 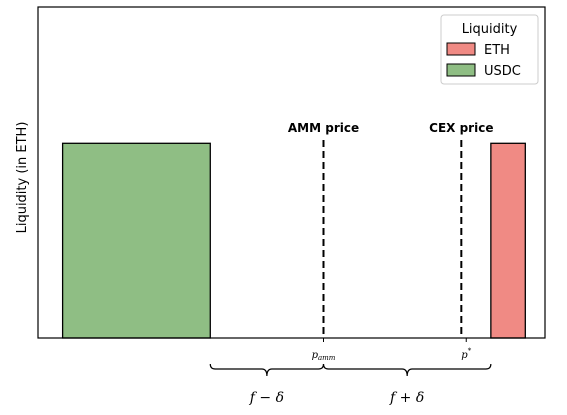 What do you see at coordinates (461, 128) in the screenshot?
I see `price-annotation-cex: CEX price` at bounding box center [461, 128].